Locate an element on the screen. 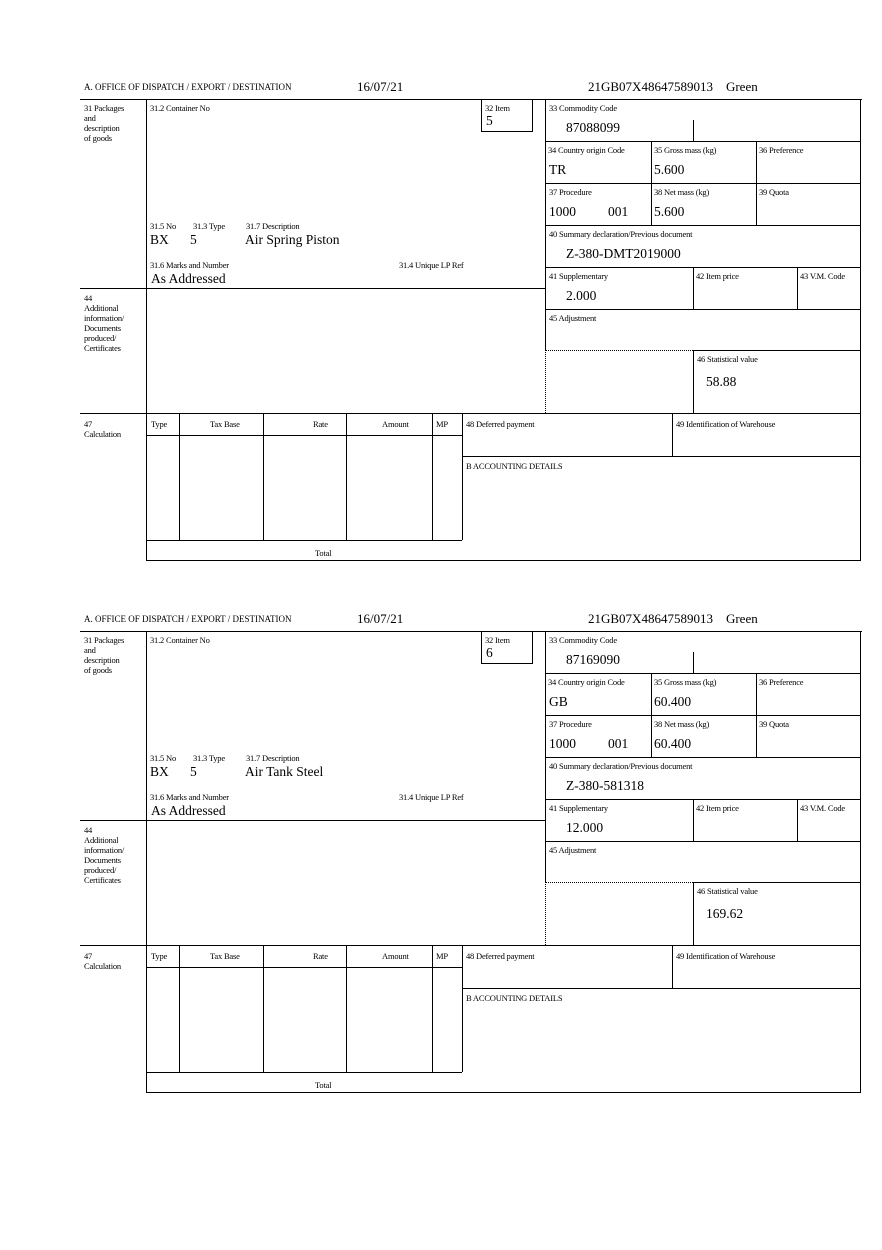 The height and width of the screenshot is (1250, 882). gross-mass: 60.400 is located at coordinates (673, 701).